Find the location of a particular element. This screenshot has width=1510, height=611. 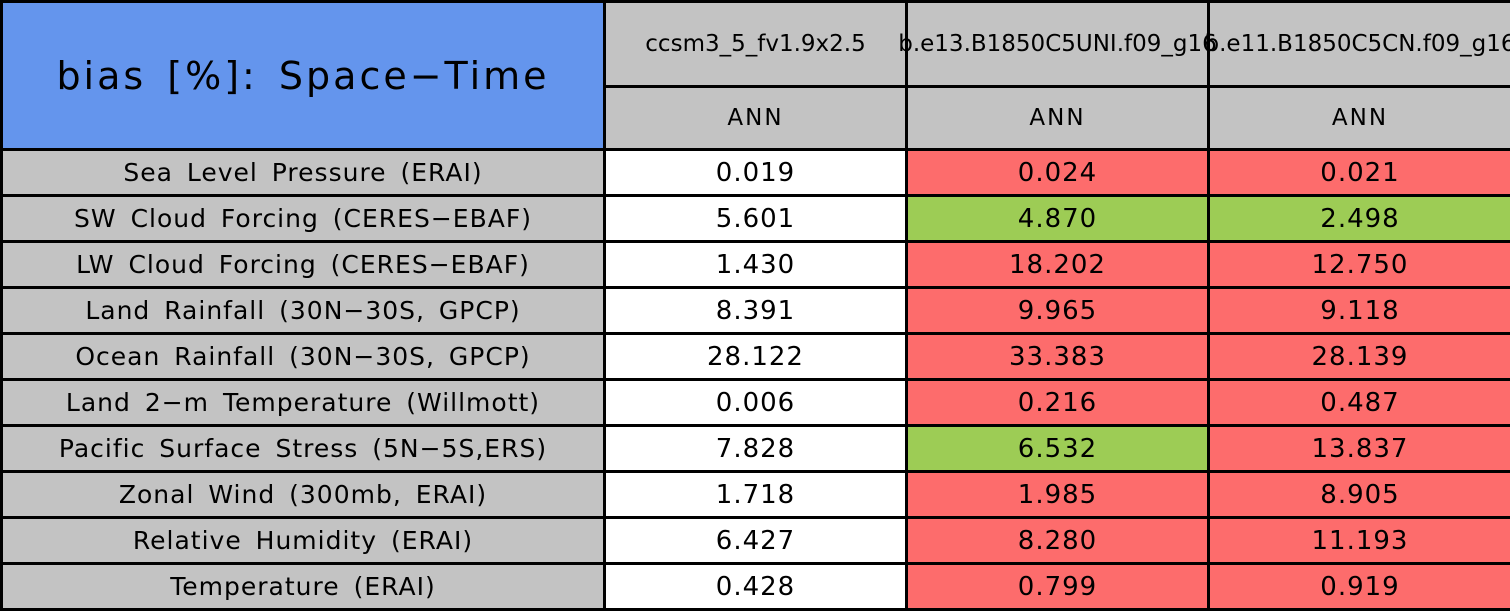

row-label: Temperature (ERAI) is located at coordinates (303, 586).